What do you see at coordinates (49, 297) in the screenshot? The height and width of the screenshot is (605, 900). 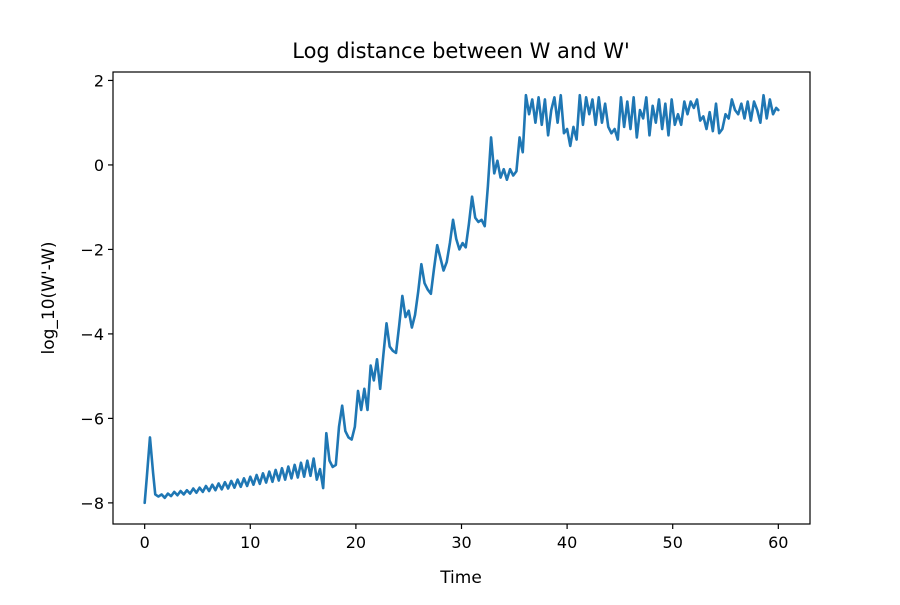 I see `y-axis-label: log_10(W'-W)` at bounding box center [49, 297].